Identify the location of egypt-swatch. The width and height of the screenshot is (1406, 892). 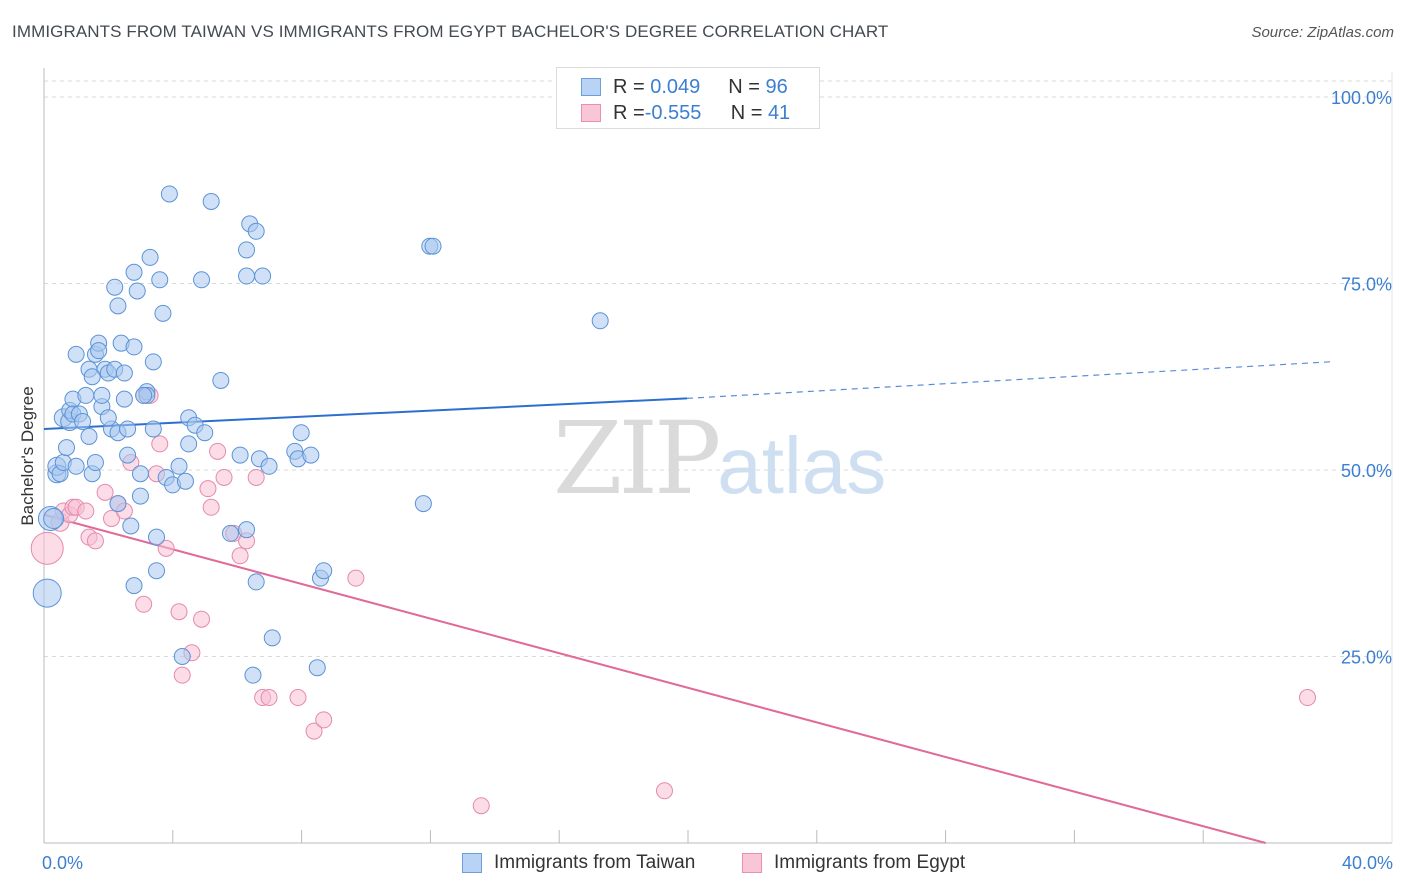
(591, 113).